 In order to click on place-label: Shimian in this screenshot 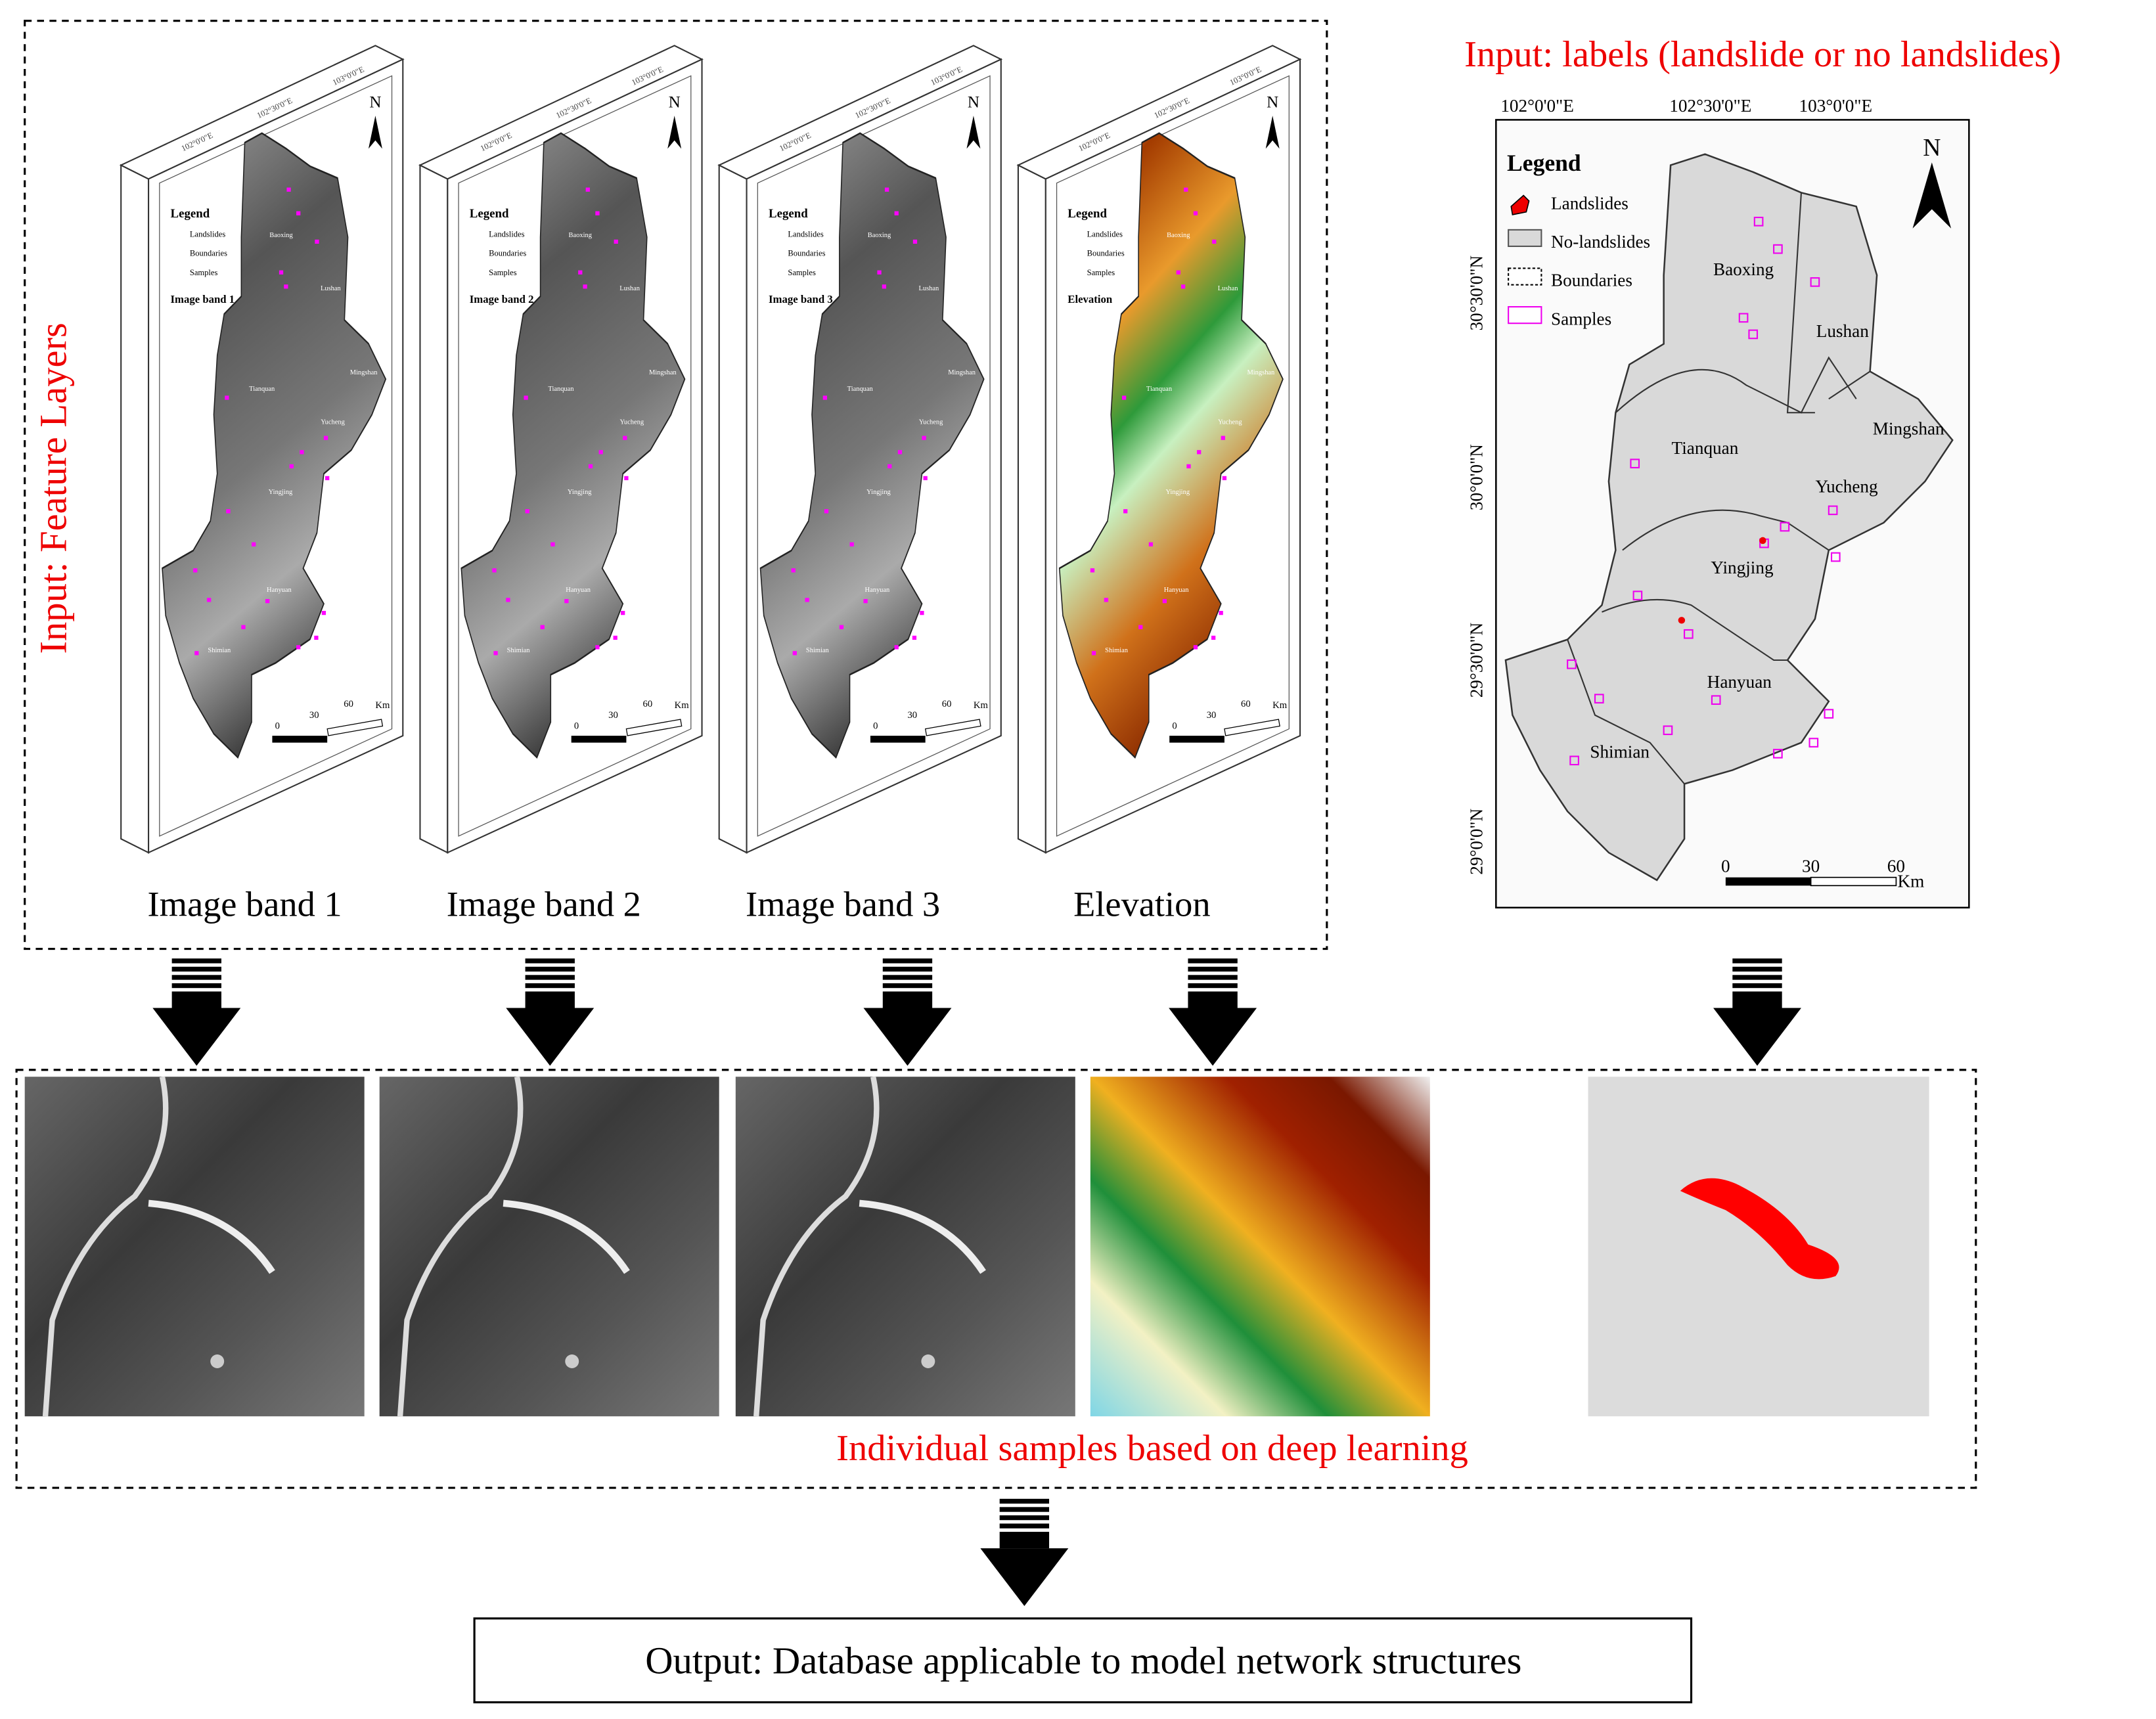, I will do `click(818, 650)`.